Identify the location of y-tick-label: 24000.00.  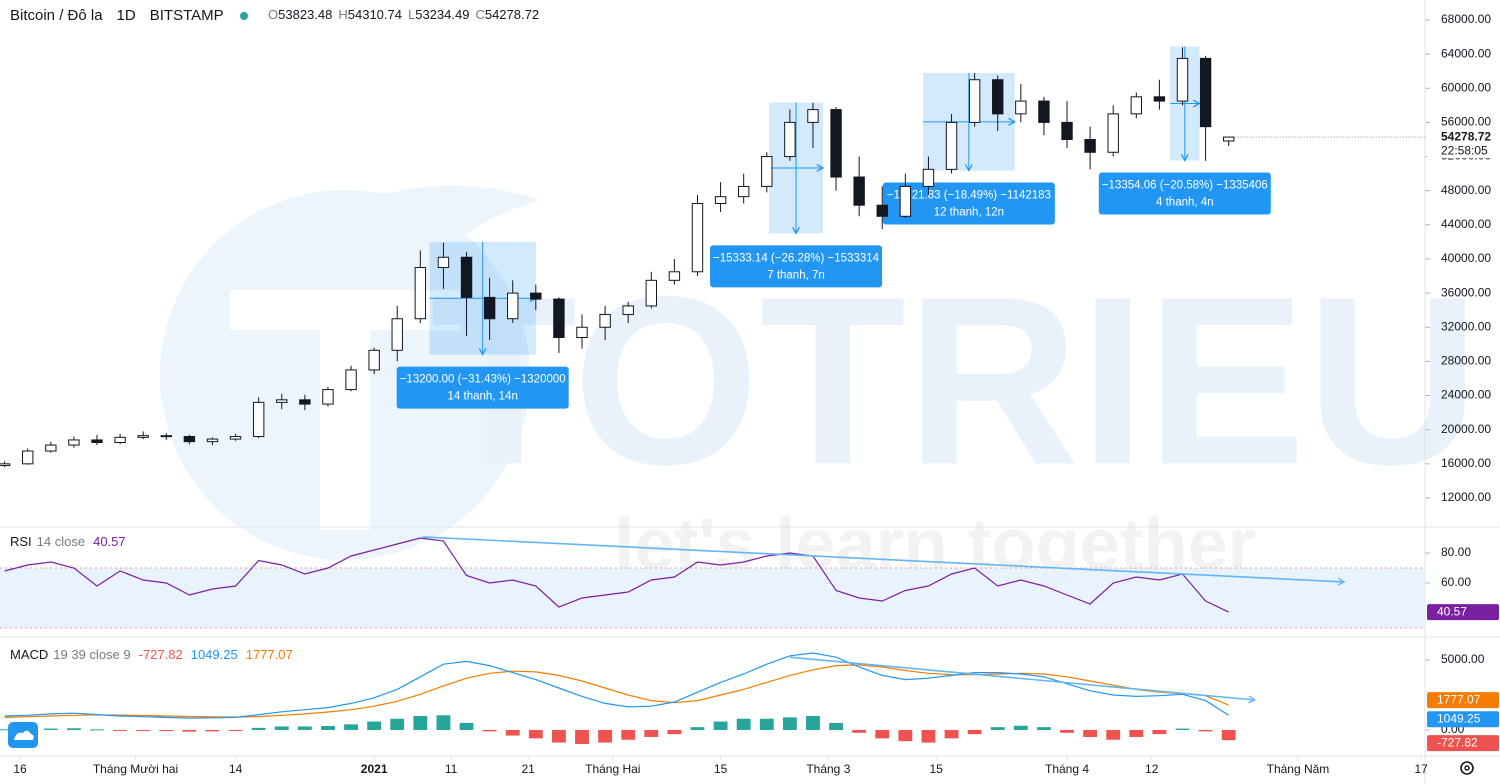
(1466, 395).